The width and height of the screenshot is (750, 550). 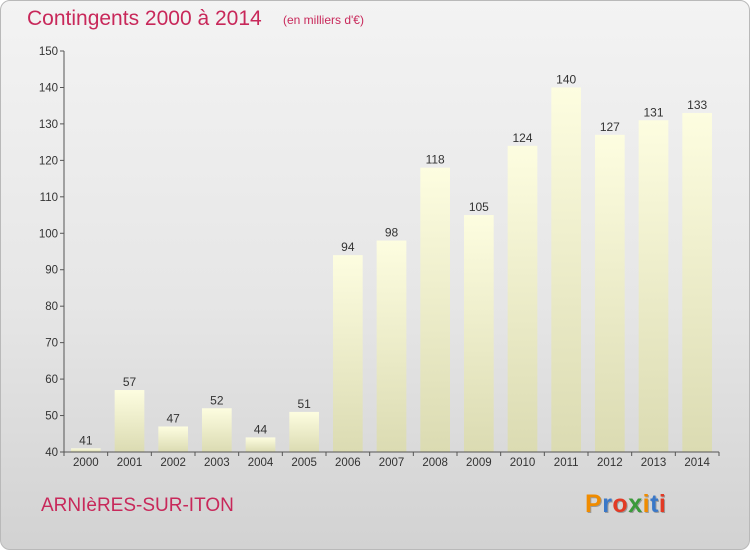 What do you see at coordinates (129, 421) in the screenshot?
I see `bar-2001` at bounding box center [129, 421].